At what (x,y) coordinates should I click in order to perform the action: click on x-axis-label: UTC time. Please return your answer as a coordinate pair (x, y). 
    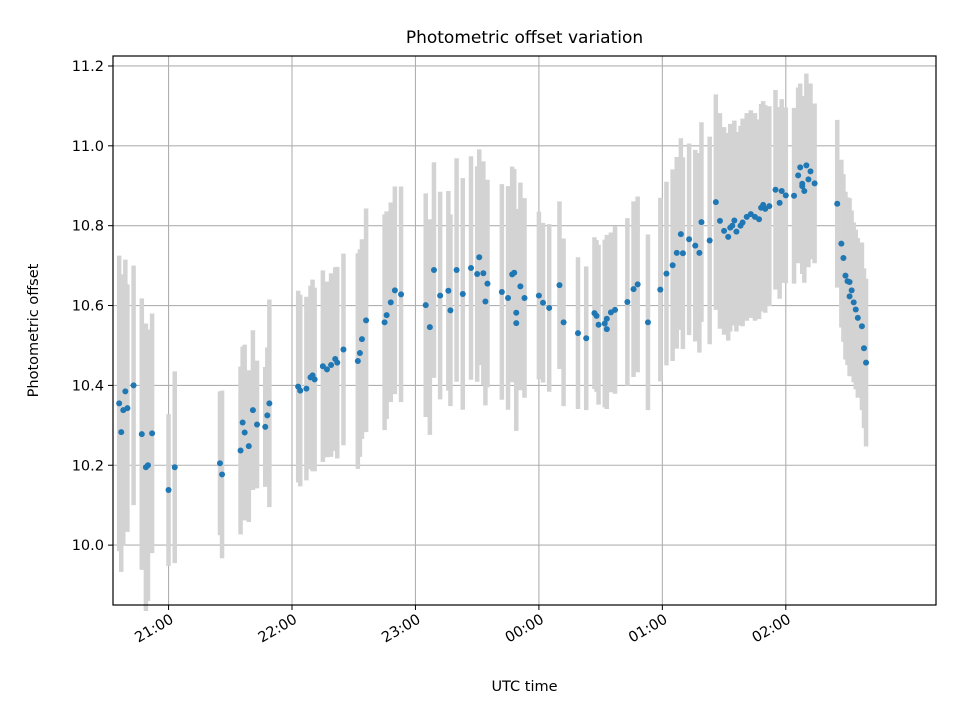
    Looking at the image, I should click on (524, 687).